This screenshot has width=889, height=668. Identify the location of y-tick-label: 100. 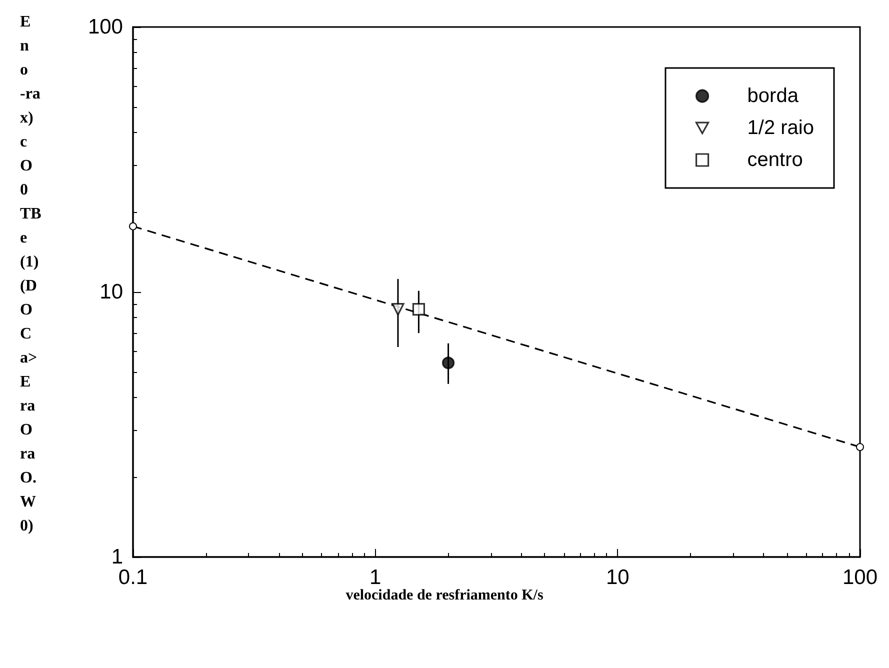
(105, 27).